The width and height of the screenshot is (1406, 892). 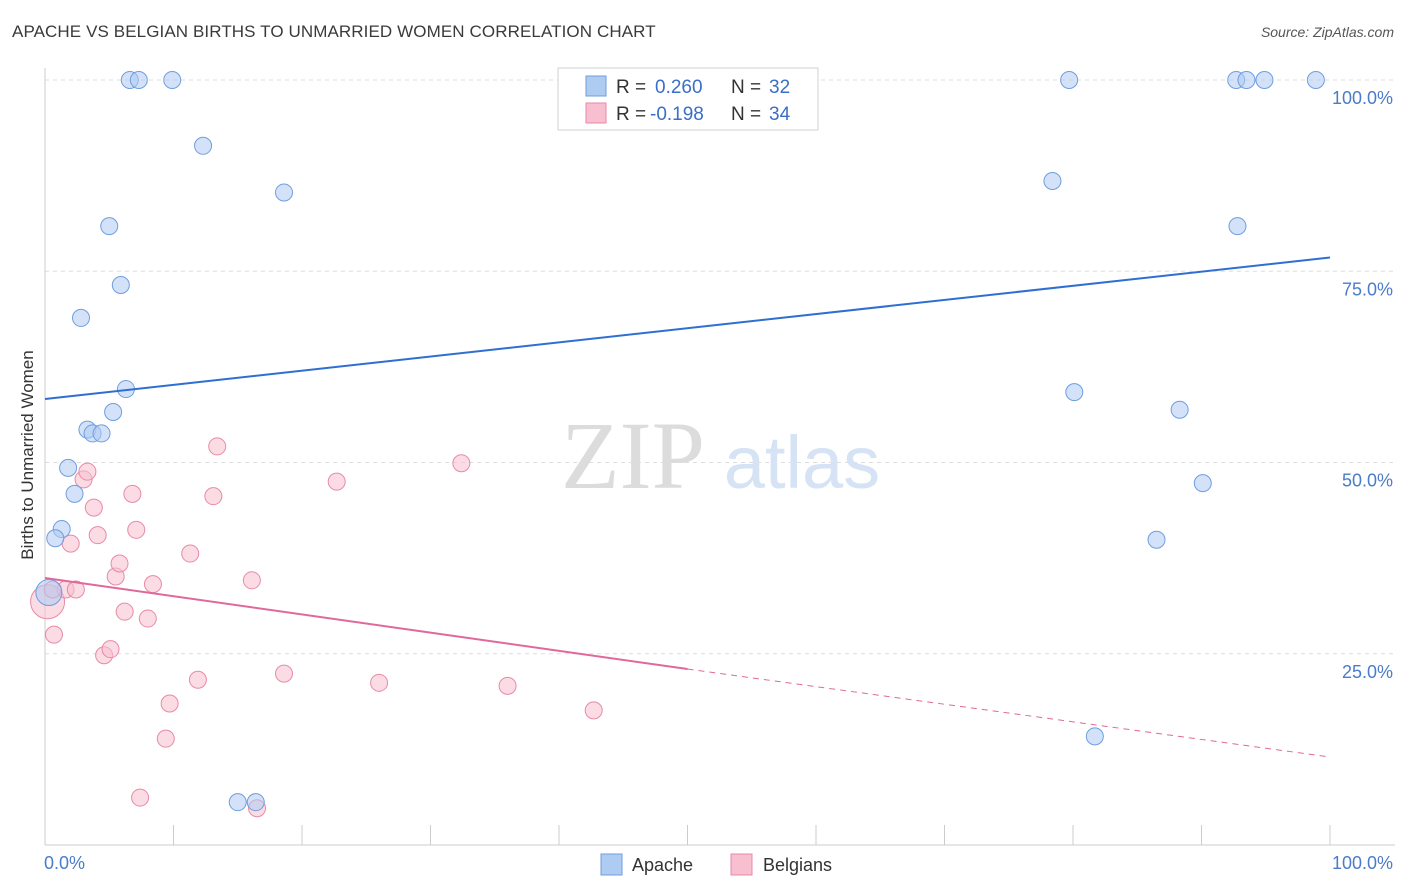 What do you see at coordinates (797, 865) in the screenshot?
I see `bottom-legend-belgians-label: Belgians` at bounding box center [797, 865].